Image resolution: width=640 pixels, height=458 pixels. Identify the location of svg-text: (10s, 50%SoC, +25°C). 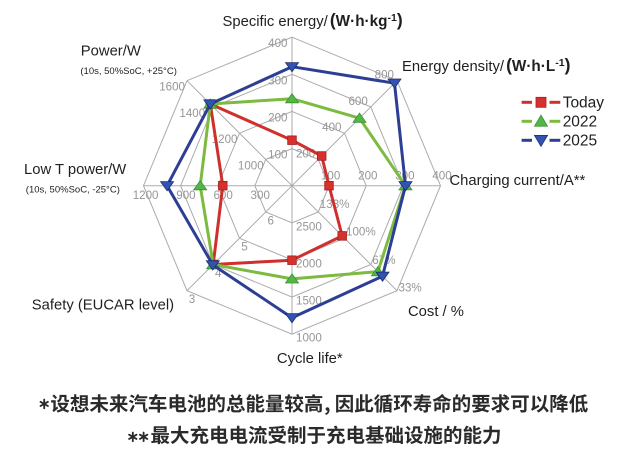
(128, 71).